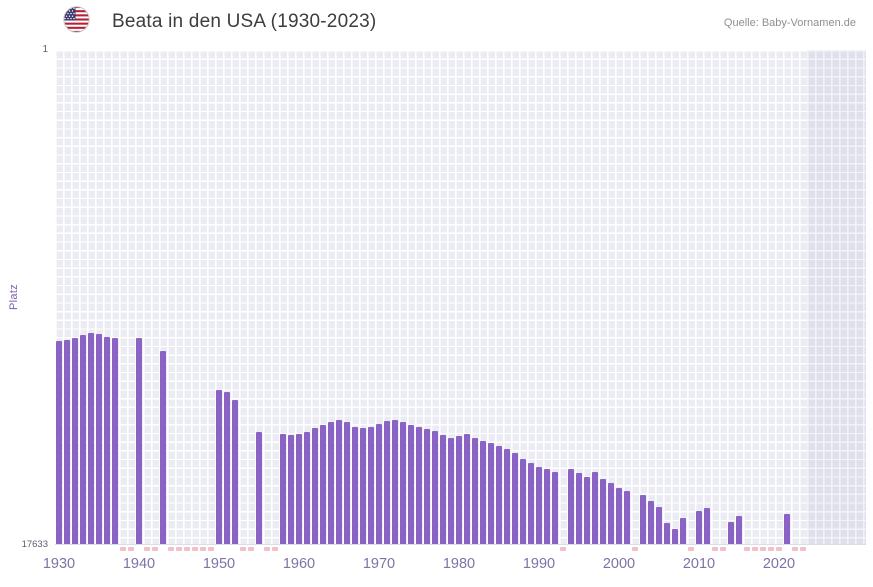  I want to click on x-tick-label: 2010, so click(699, 564).